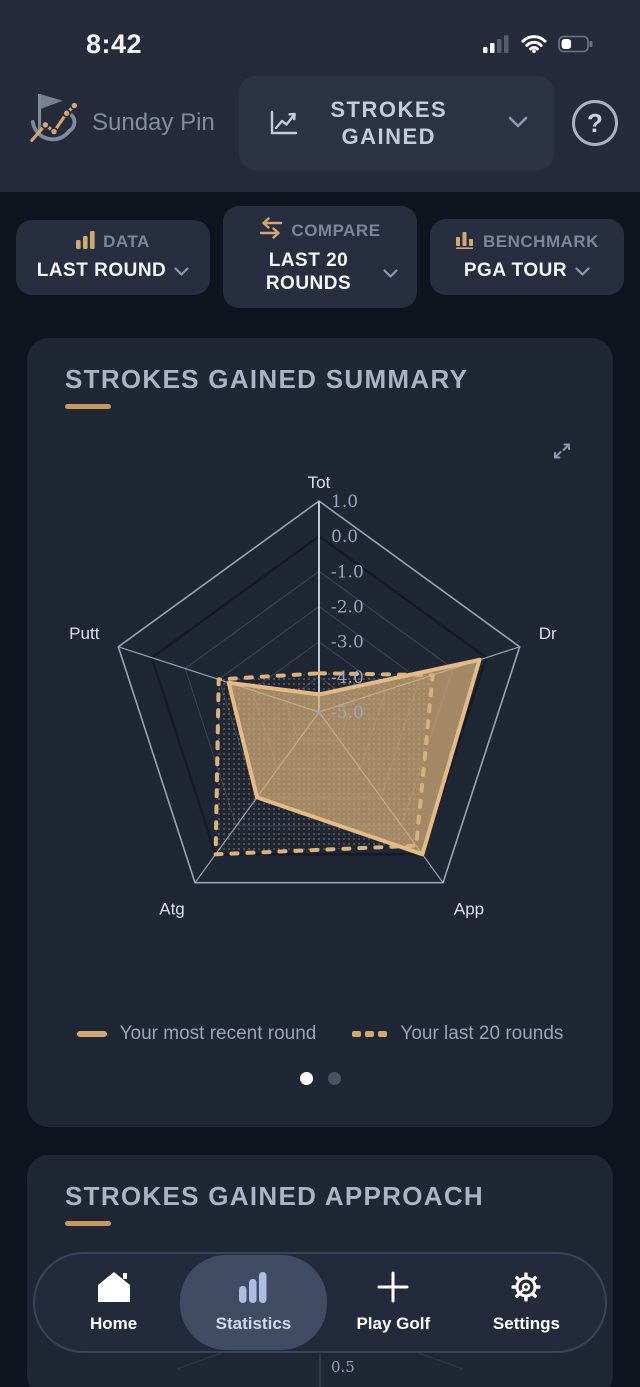  I want to click on radar-benchmark-ring, so click(319, 695).